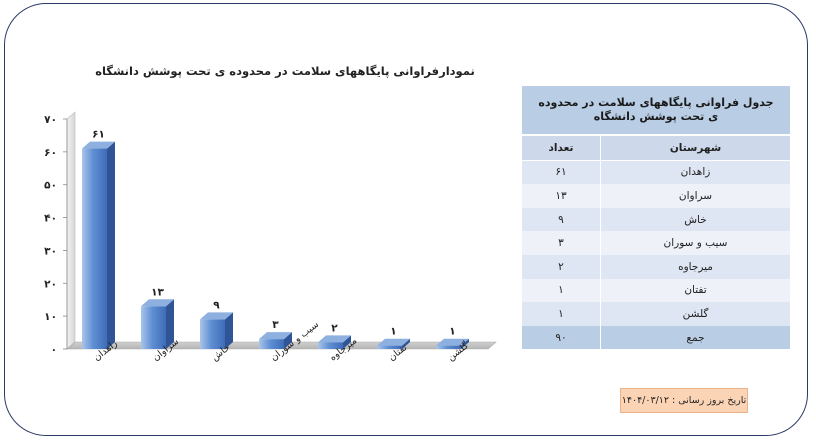 The image size is (816, 448). I want to click on header-city: شهرستان, so click(695, 148).